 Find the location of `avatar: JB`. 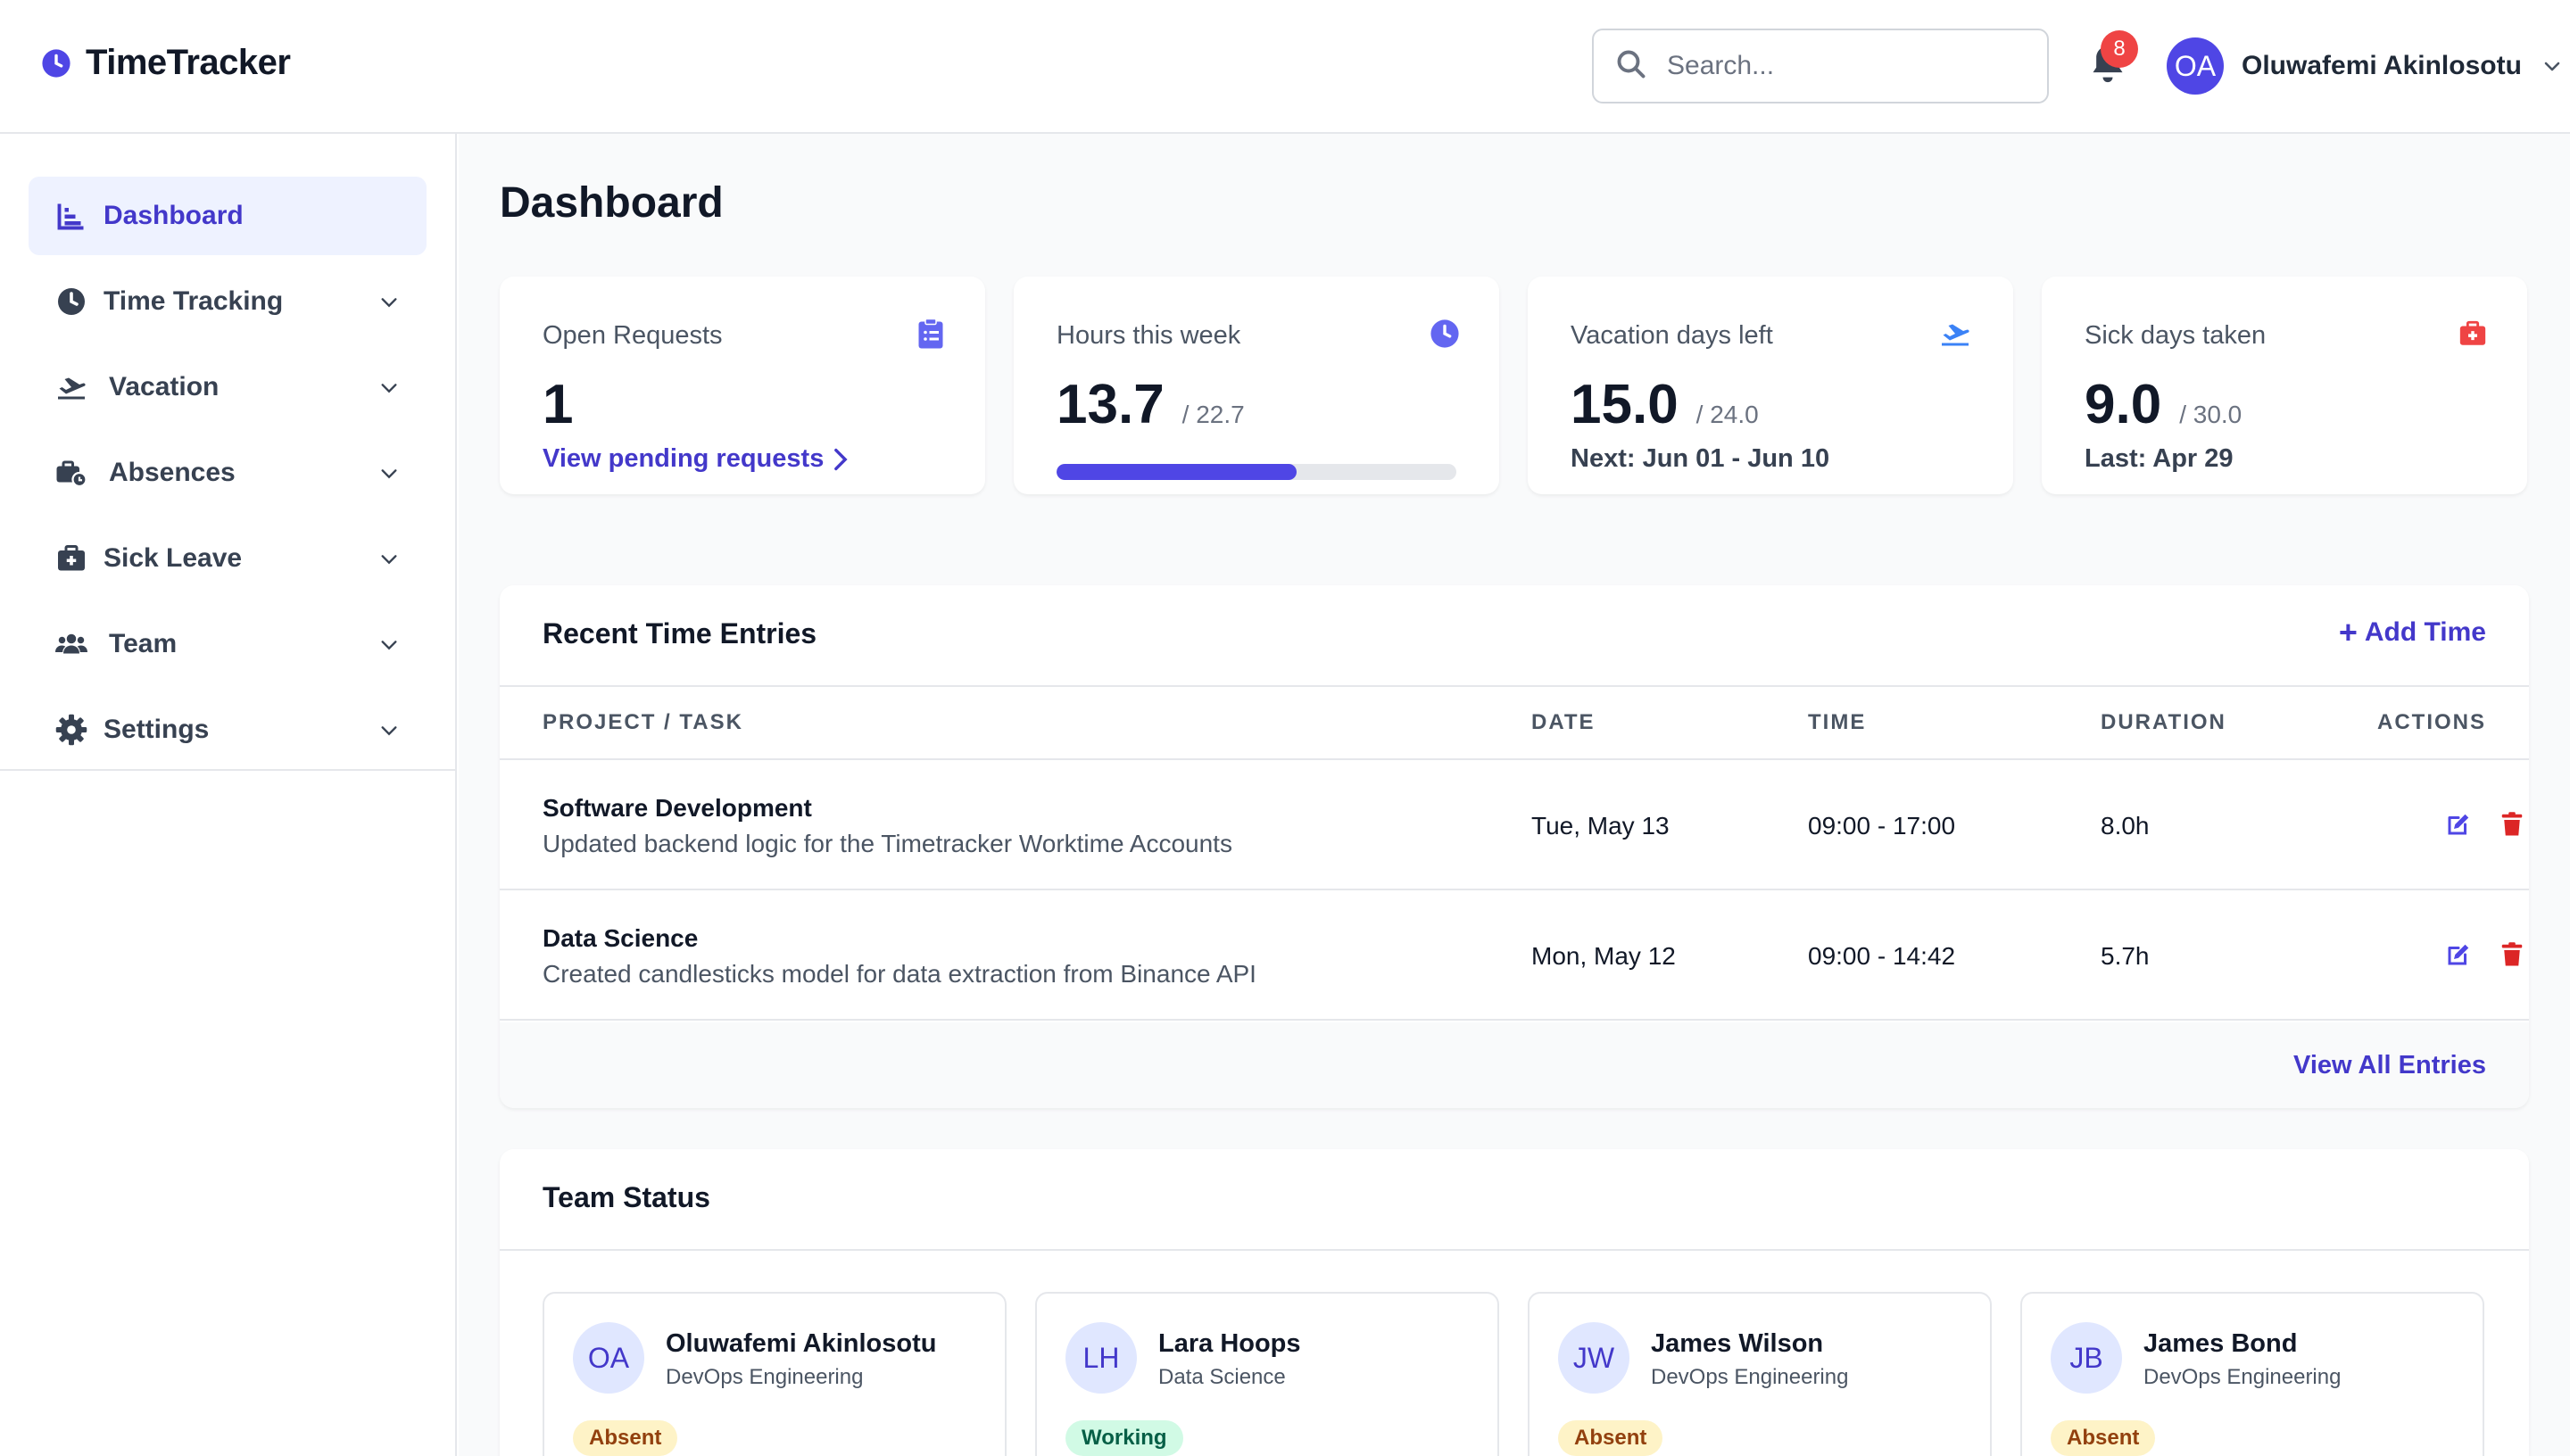

avatar: JB is located at coordinates (2087, 1358).